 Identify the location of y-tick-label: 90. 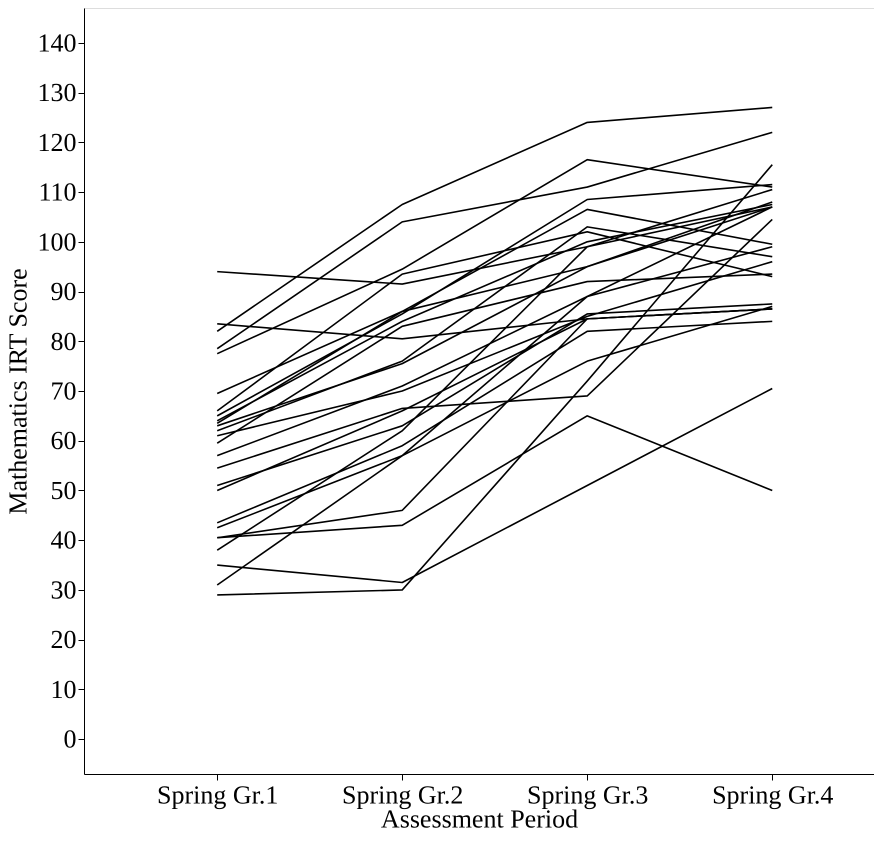
(63, 291).